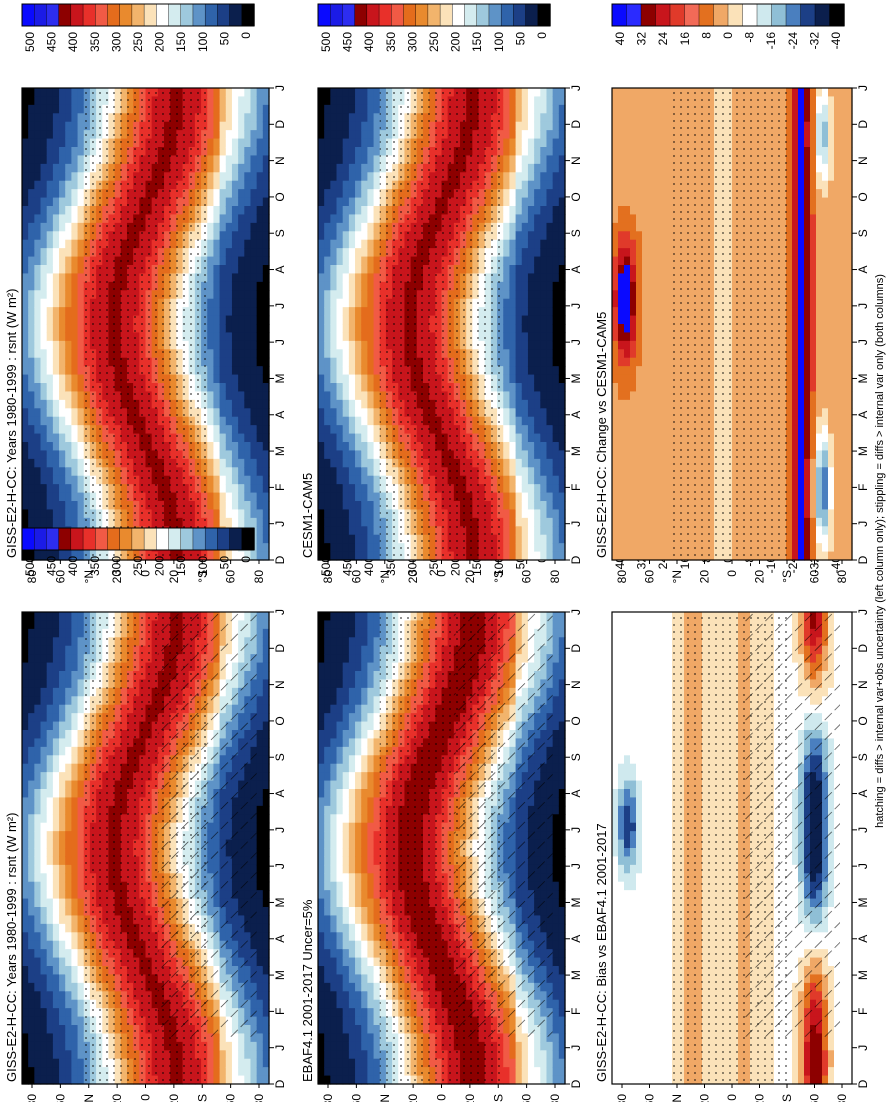 The width and height of the screenshot is (895, 1107). Describe the element at coordinates (181, 566) in the screenshot. I see `colorbar-label: 150` at that location.